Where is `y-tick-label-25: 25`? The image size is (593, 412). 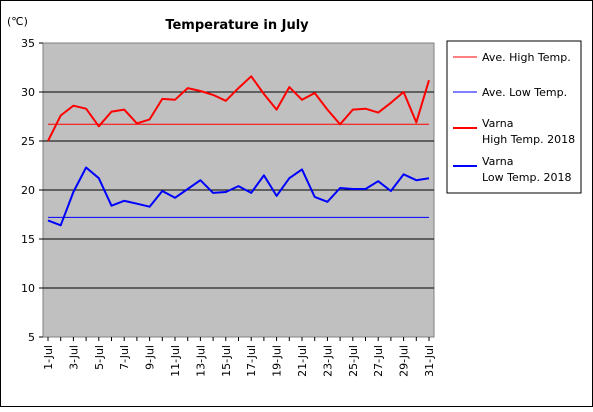
y-tick-label-25: 25 is located at coordinates (28, 141).